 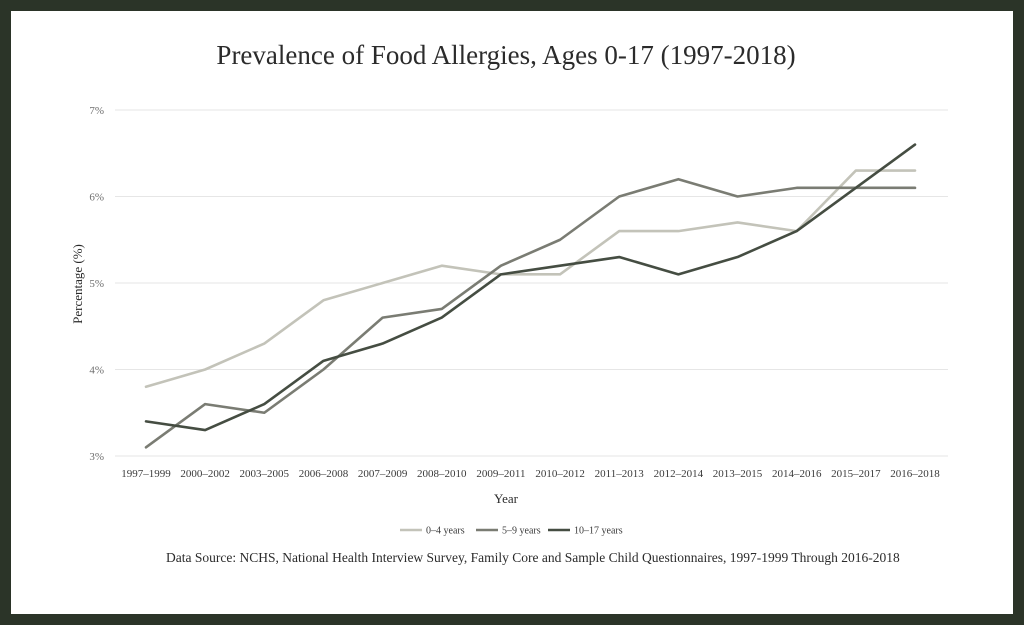 I want to click on y-axis-label: Percentage (%), so click(x=77, y=284).